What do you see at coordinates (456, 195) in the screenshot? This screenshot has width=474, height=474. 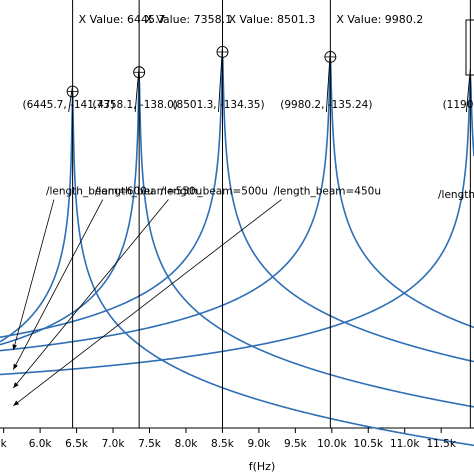 I see `series-label-5: /length_b` at bounding box center [456, 195].